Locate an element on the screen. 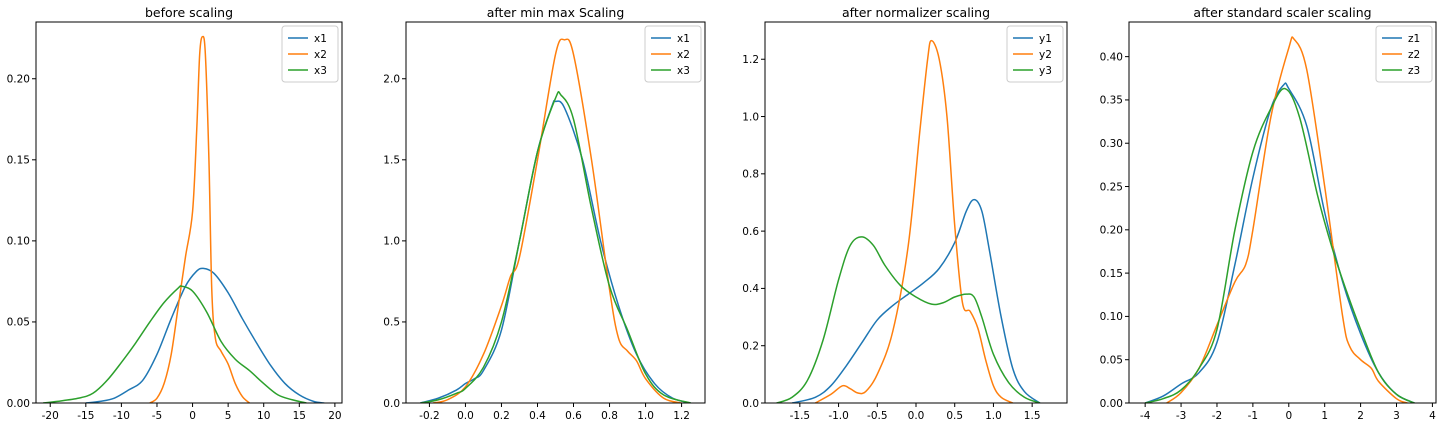 This screenshot has height=427, width=1442. x-tick-label: -0.5 is located at coordinates (877, 416).